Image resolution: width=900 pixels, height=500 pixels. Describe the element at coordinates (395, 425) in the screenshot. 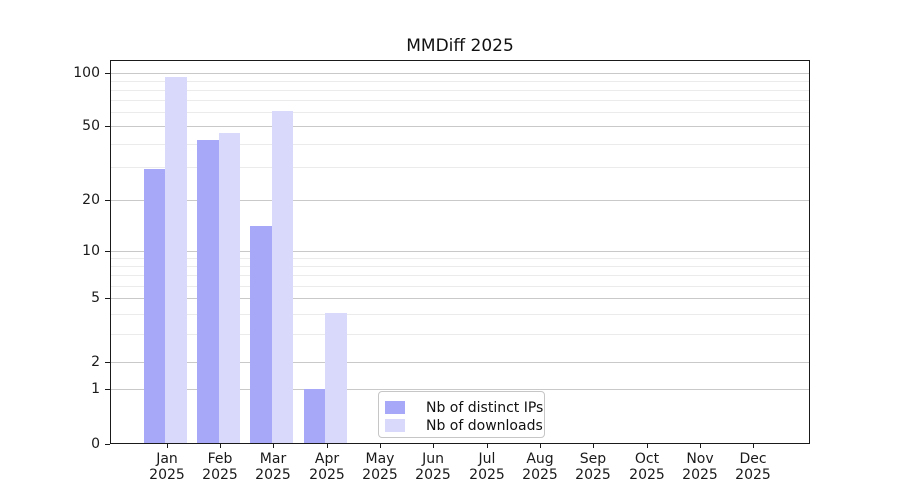

I see `legend-swatch-downloads` at that location.